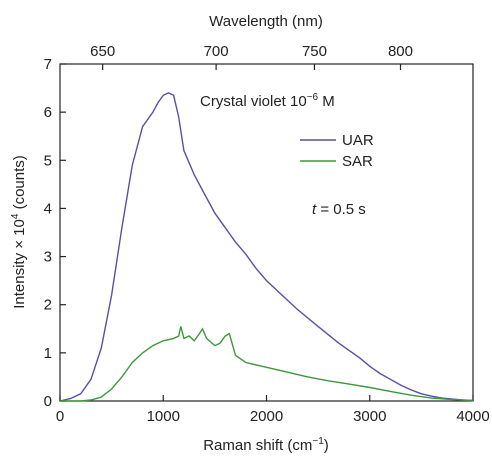  I want to click on y-tick-label: 0, so click(48, 401).